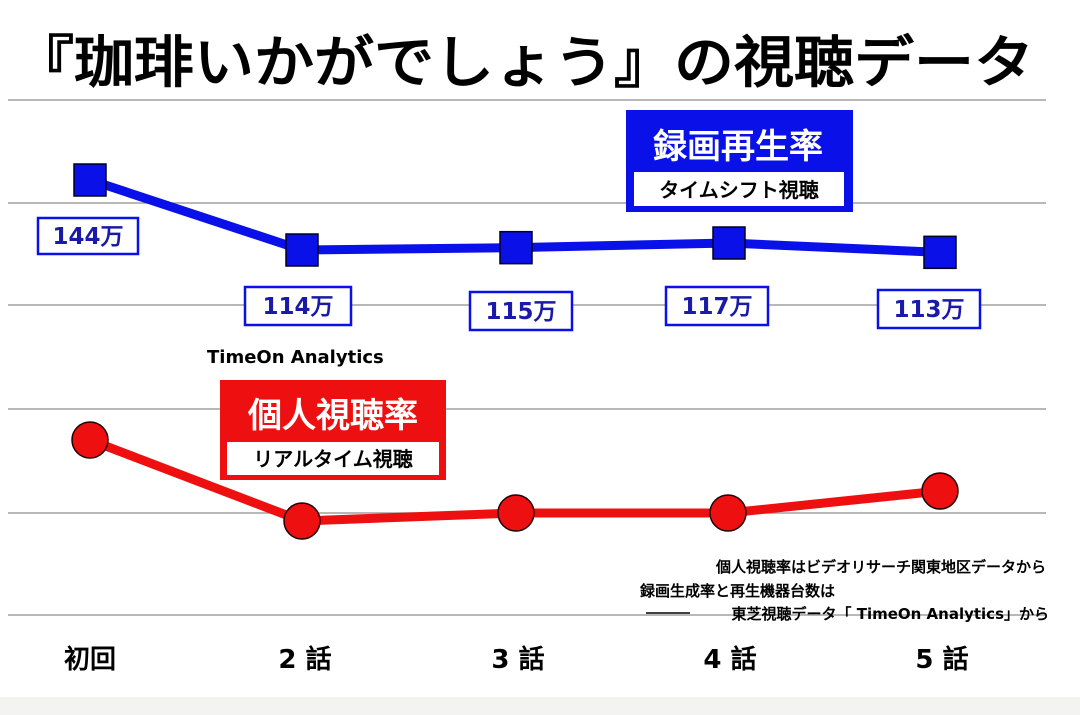 Image resolution: width=1080 pixels, height=715 pixels. I want to click on value-label: 144万, so click(87, 237).